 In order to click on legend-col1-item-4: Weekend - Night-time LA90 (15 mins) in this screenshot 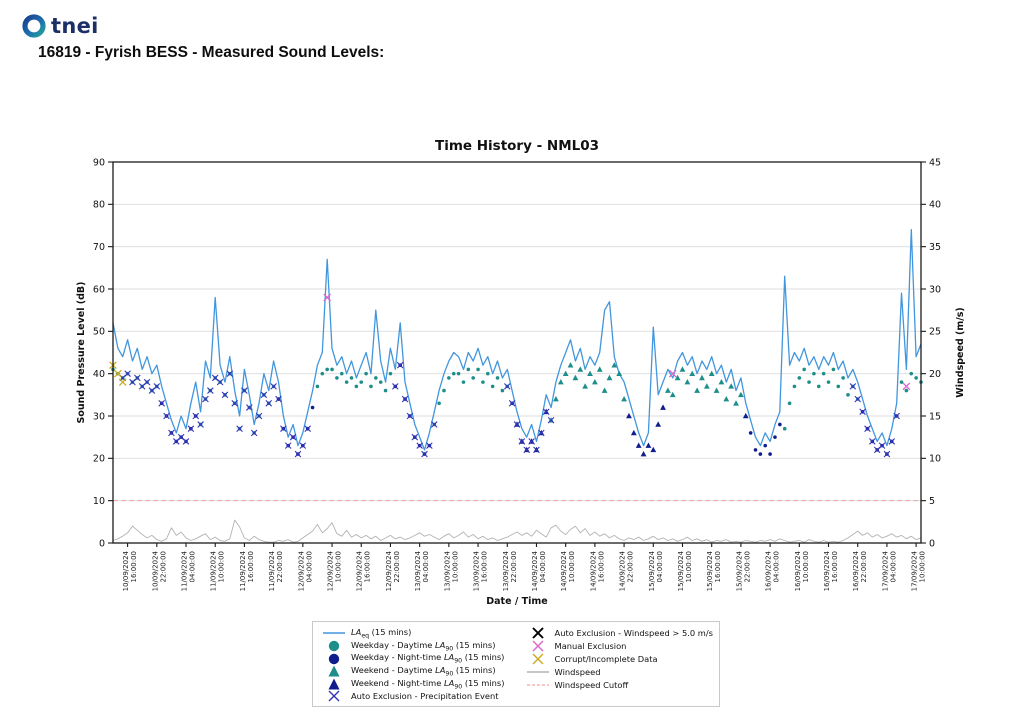, I will do `click(423, 684)`.